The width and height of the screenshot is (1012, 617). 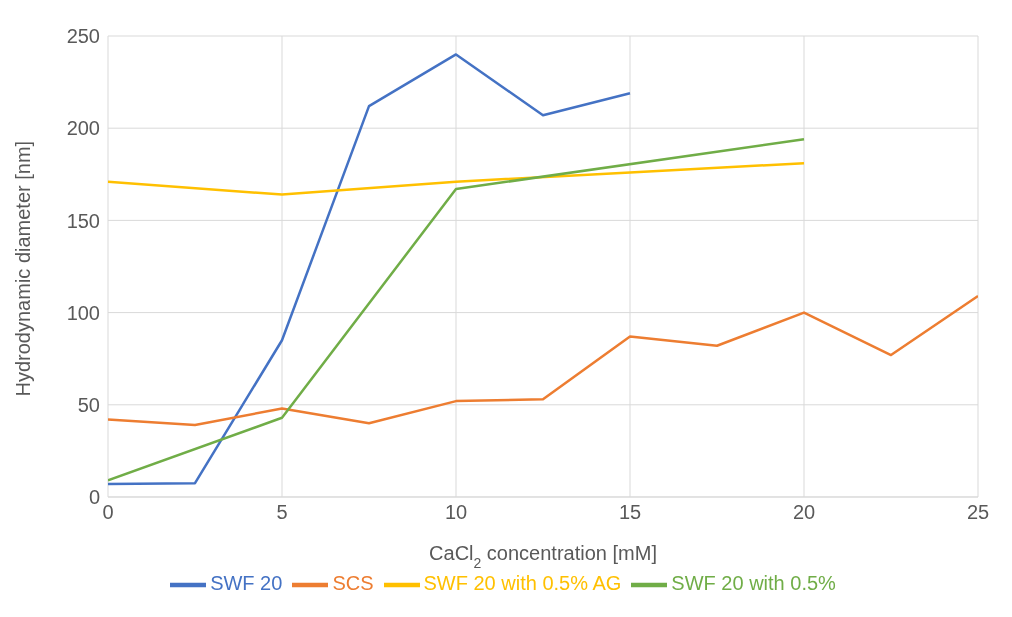 I want to click on legend-label: SWF 20 with 0.5% AG, so click(x=522, y=583).